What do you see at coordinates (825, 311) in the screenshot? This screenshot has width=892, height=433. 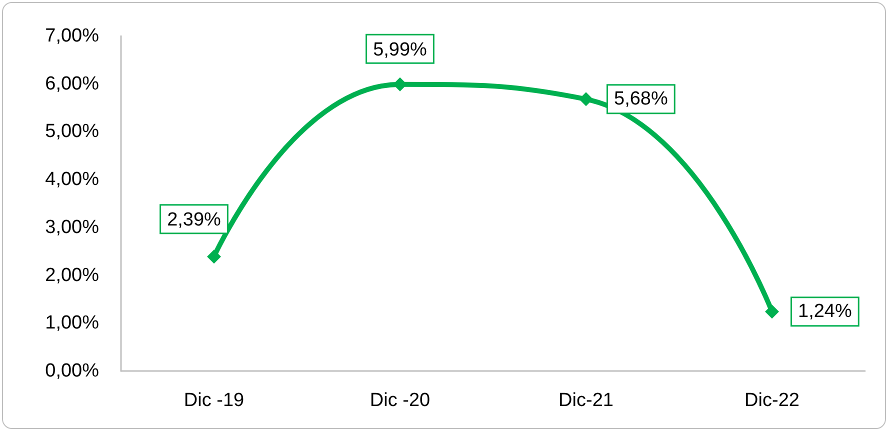 I see `data-label: 1,24%` at bounding box center [825, 311].